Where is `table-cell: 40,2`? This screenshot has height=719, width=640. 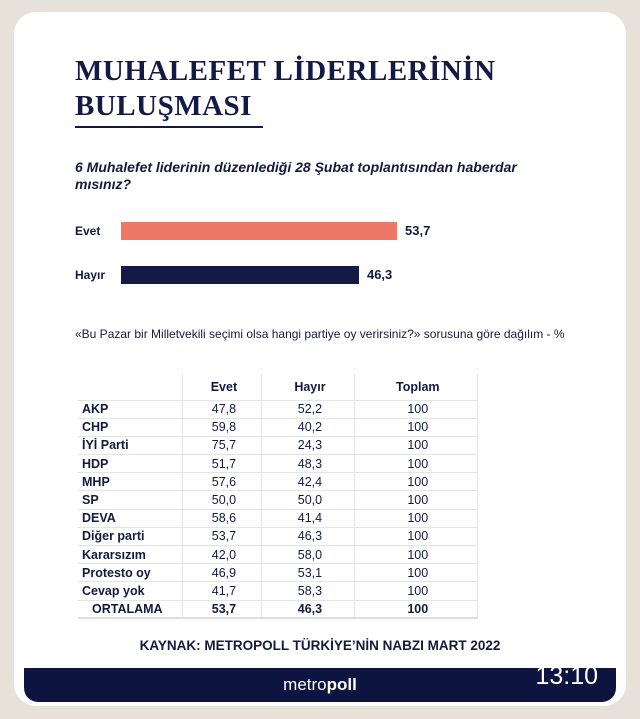
table-cell: 40,2 is located at coordinates (308, 427).